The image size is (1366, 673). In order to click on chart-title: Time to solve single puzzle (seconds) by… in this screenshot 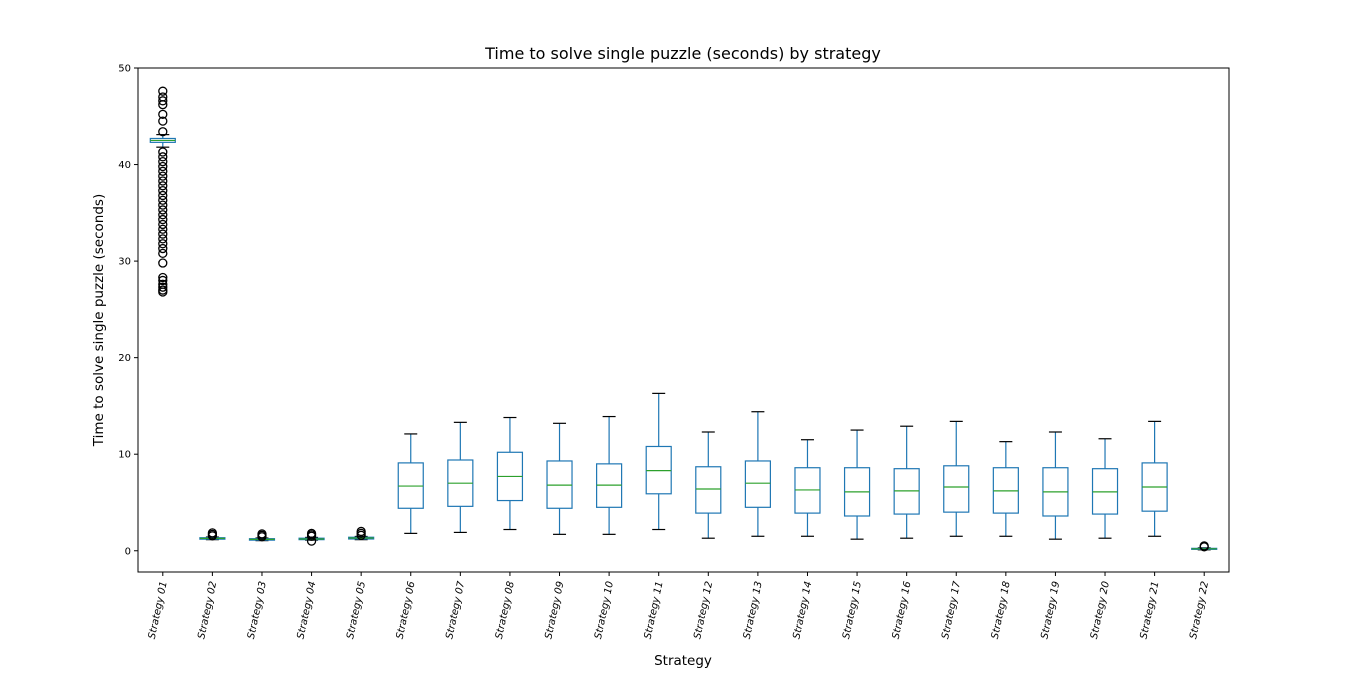, I will do `click(682, 53)`.